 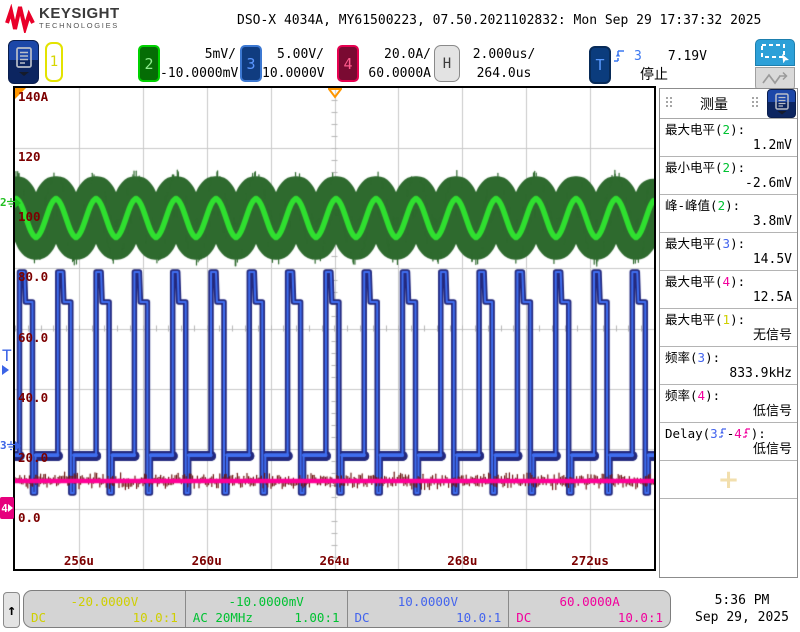 I want to click on measurement-panel-header: 测量, so click(x=728, y=104).